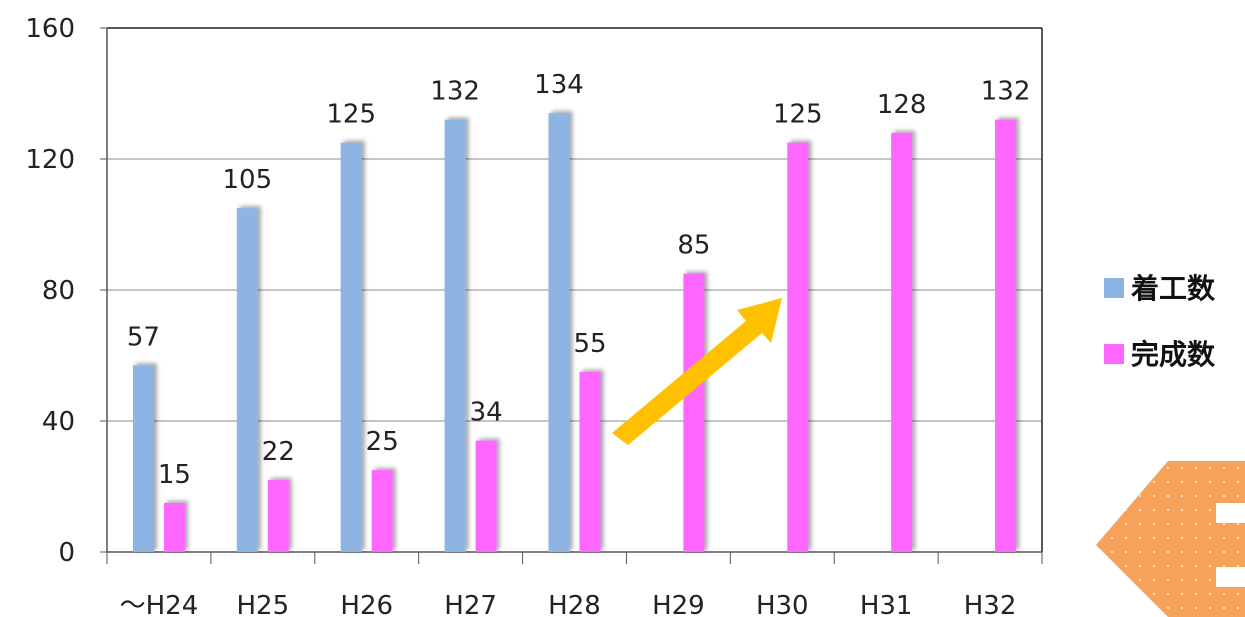 The height and width of the screenshot is (617, 1245). I want to click on x-tick-label: H27, so click(470, 604).